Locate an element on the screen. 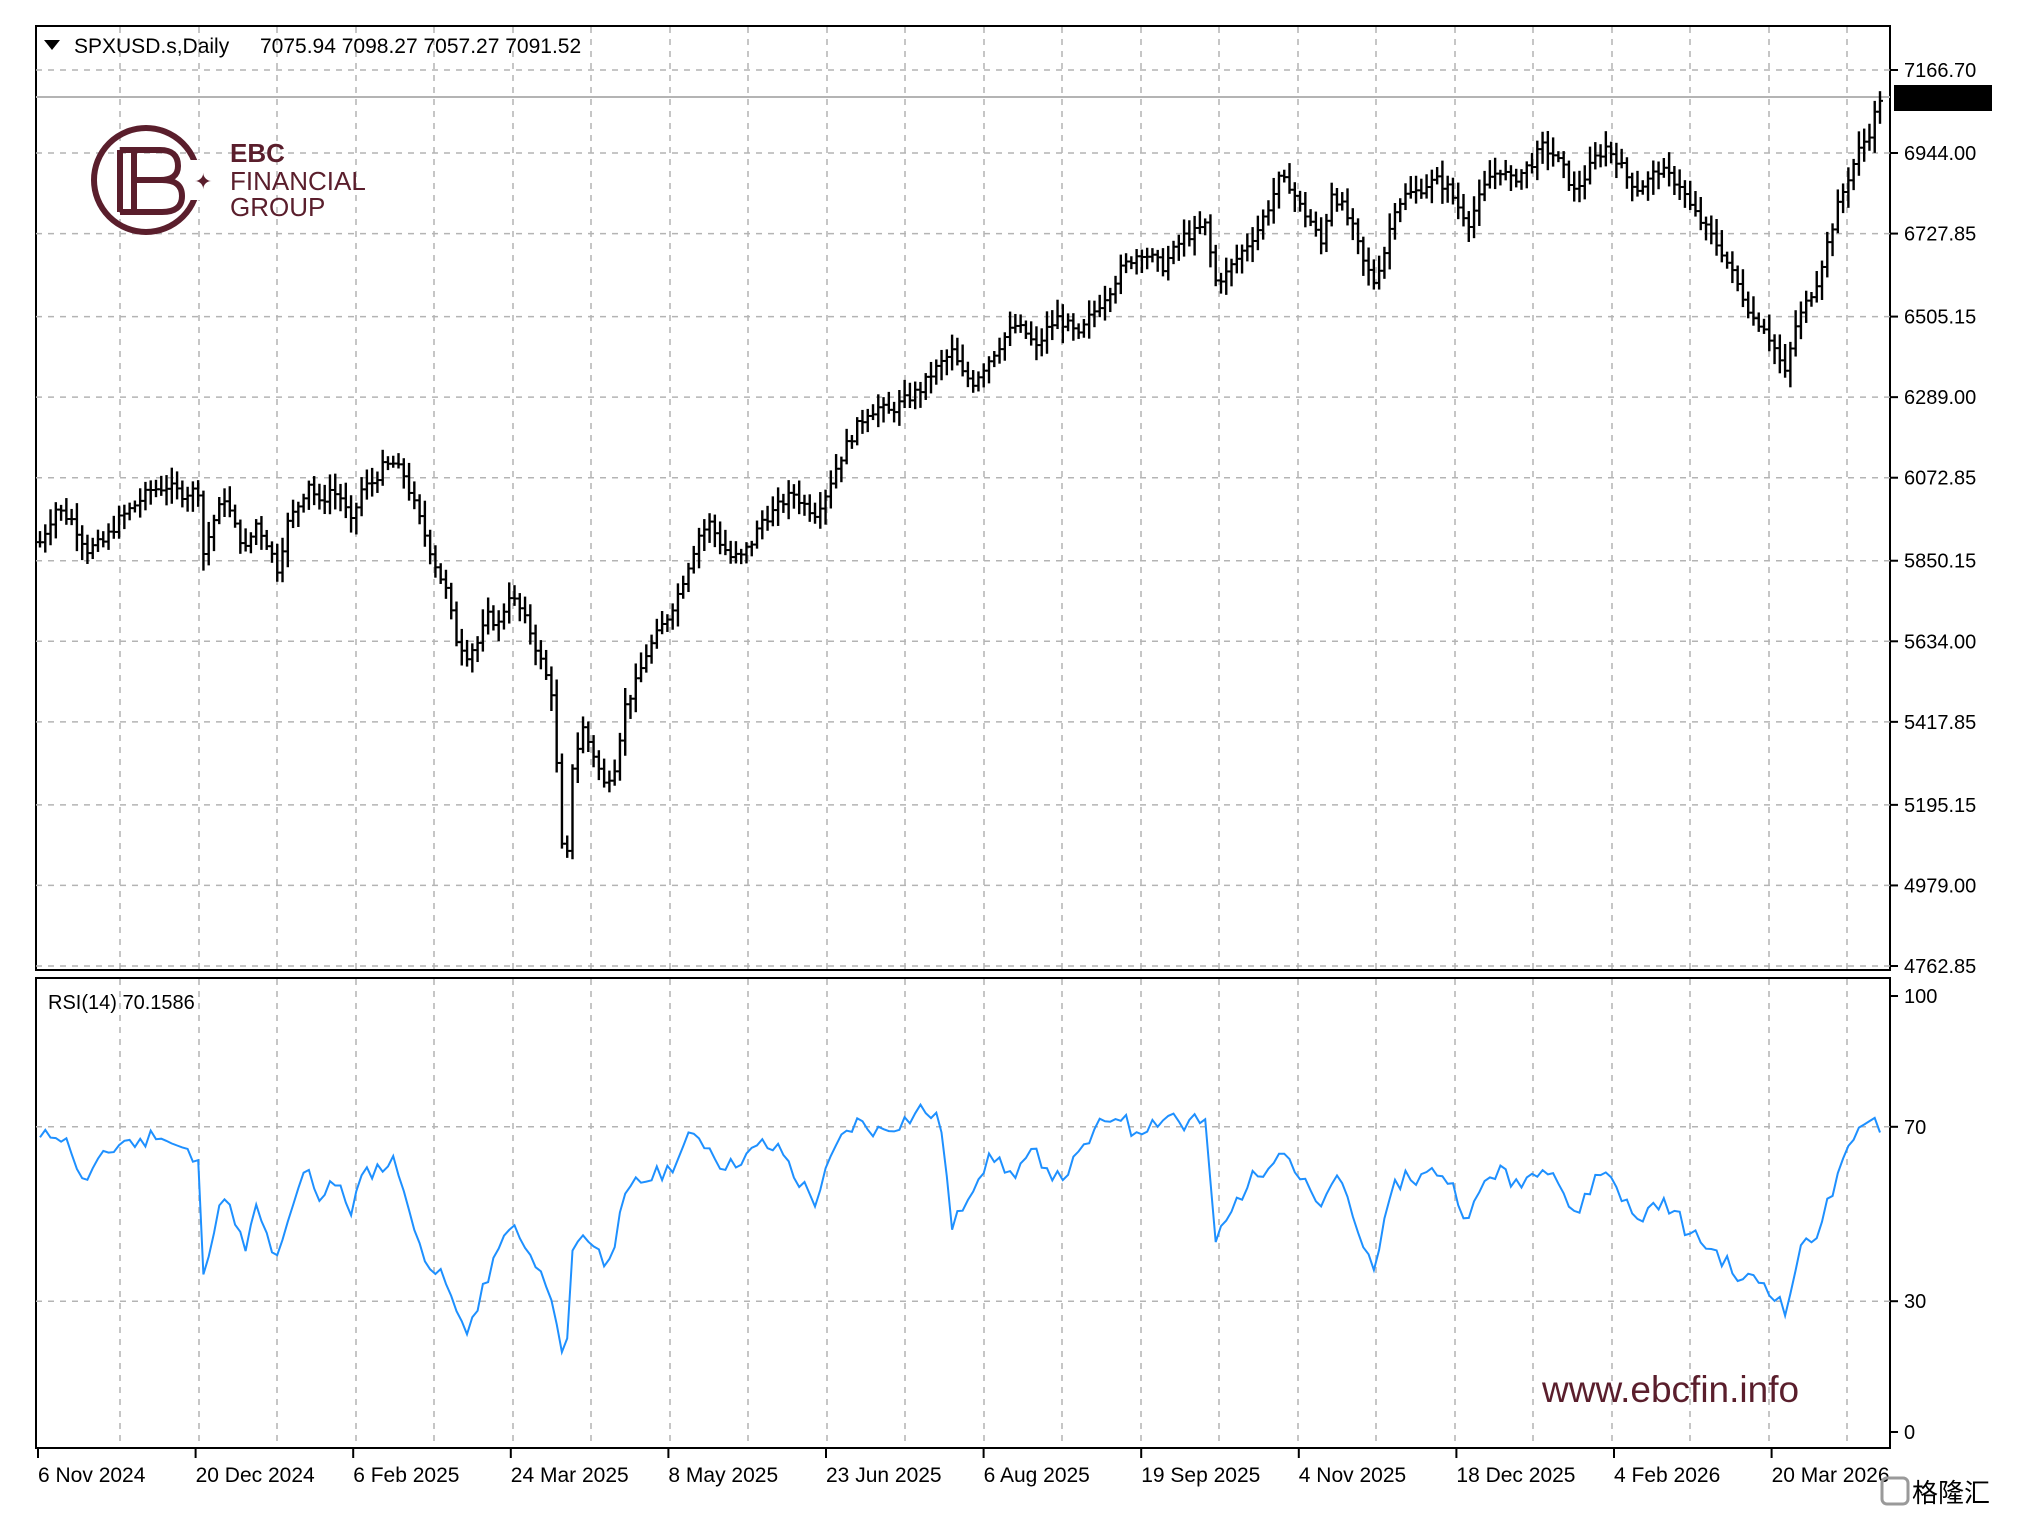 The height and width of the screenshot is (1514, 2028). symbol-label: SPXUSD.s,Daily is located at coordinates (152, 46).